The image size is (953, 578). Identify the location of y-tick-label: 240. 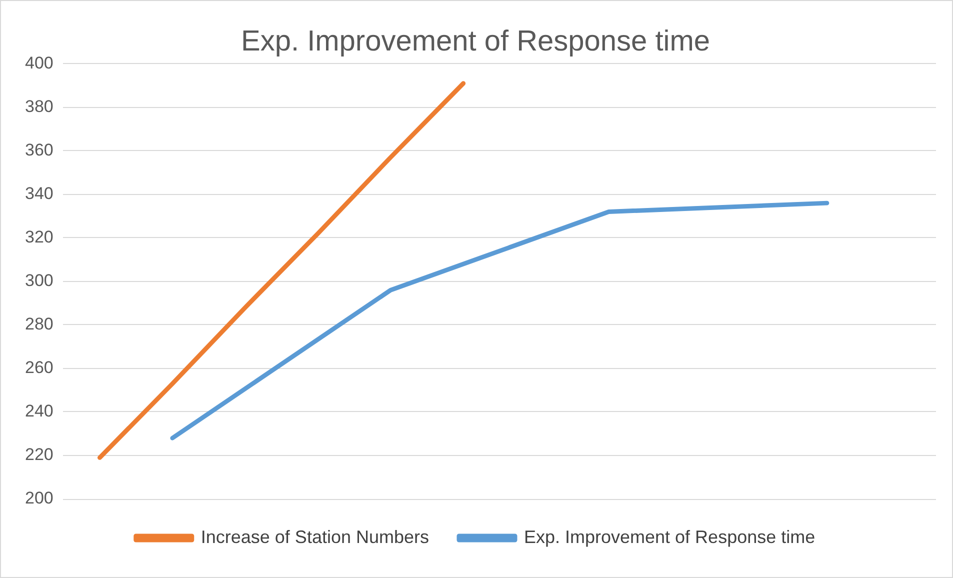
(39, 411).